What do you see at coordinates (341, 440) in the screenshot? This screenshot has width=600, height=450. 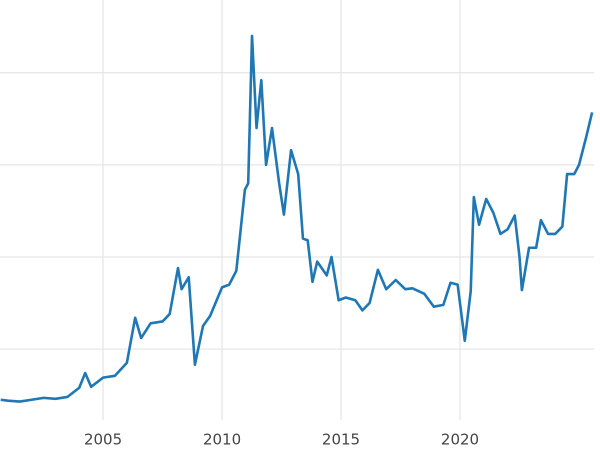 I see `x-tick-label: 2015` at bounding box center [341, 440].